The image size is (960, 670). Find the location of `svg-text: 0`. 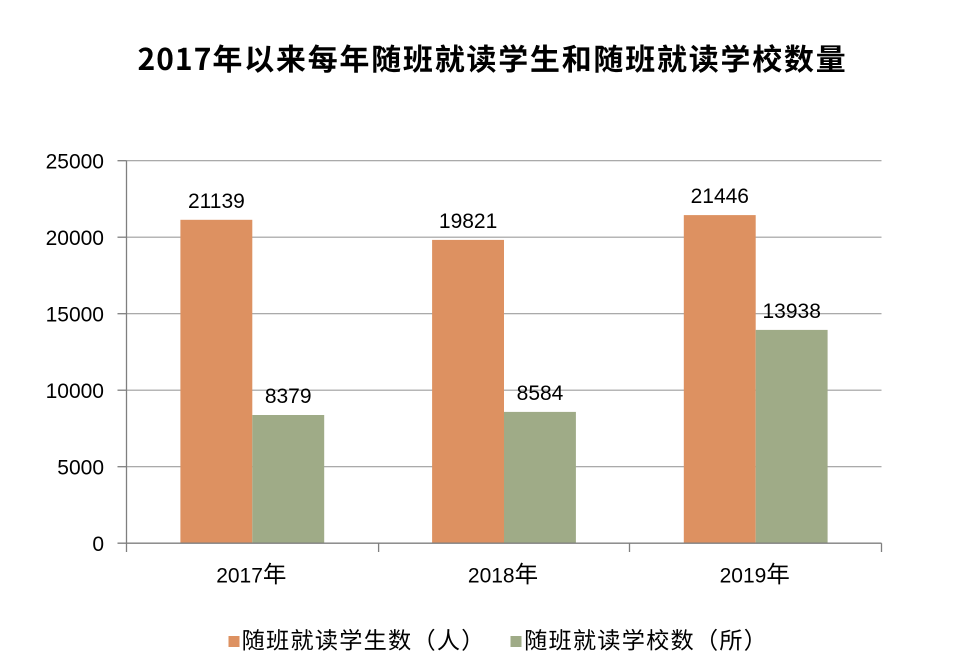

svg-text: 0 is located at coordinates (98, 544).